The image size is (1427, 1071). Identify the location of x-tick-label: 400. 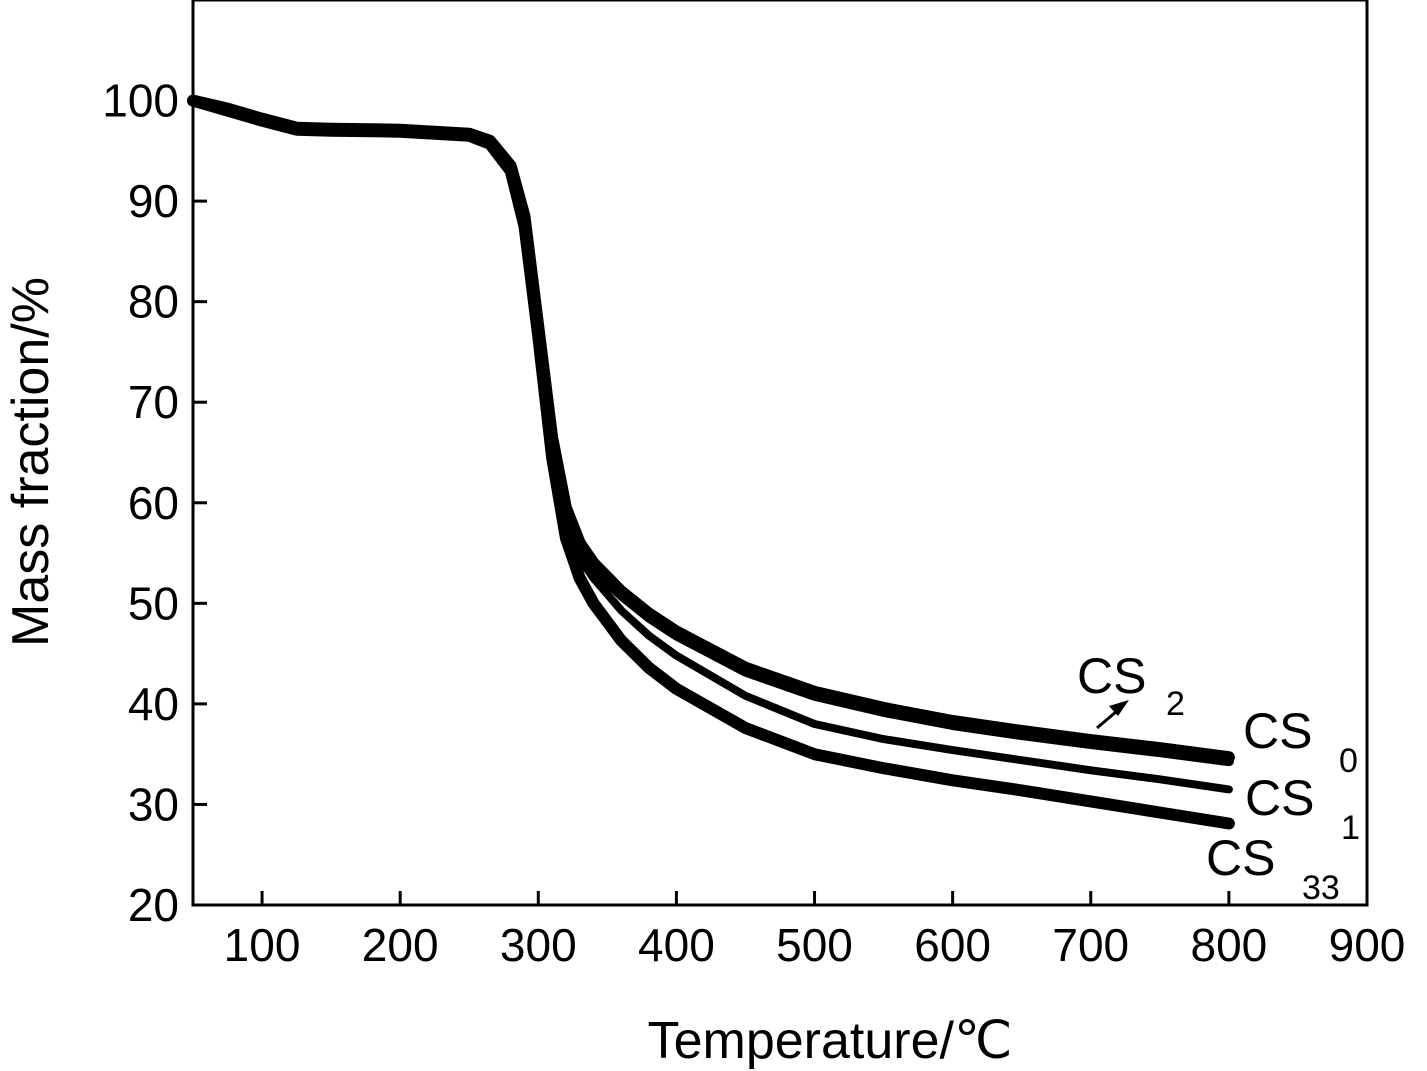
(676, 945).